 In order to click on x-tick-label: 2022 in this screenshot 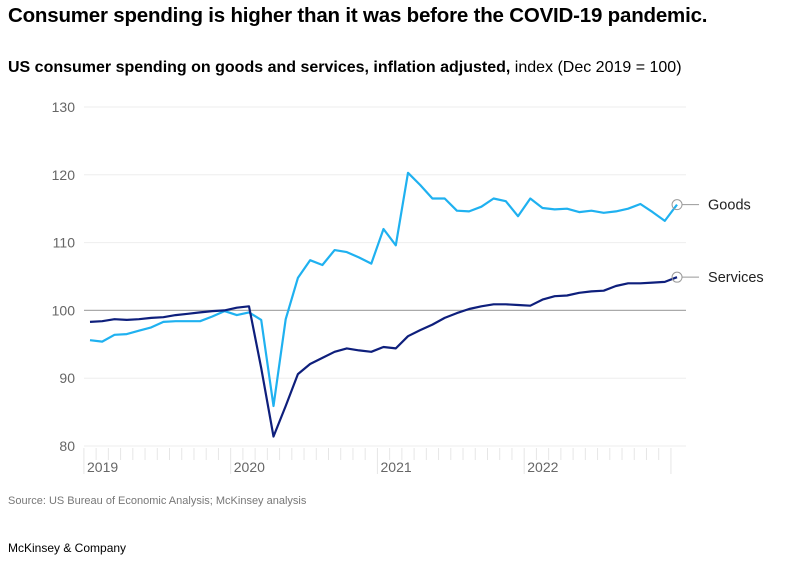, I will do `click(542, 467)`.